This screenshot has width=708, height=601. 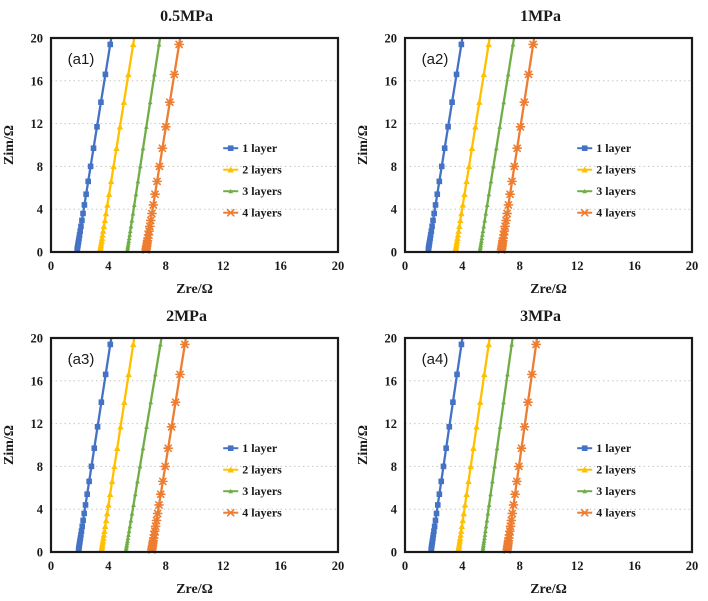 I want to click on series-2-layers, so click(x=472, y=145).